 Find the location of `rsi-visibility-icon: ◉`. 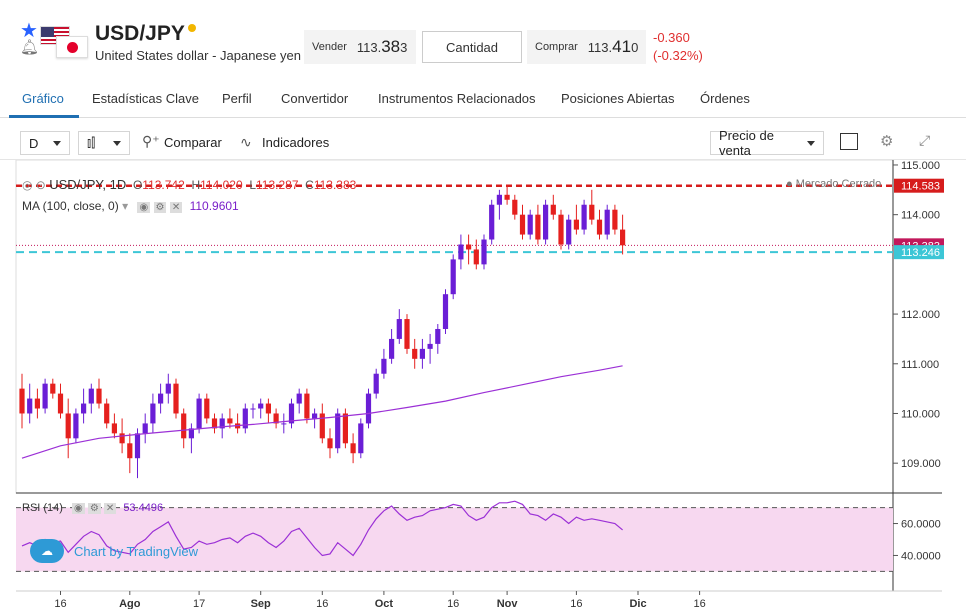

rsi-visibility-icon: ◉ is located at coordinates (78, 508).